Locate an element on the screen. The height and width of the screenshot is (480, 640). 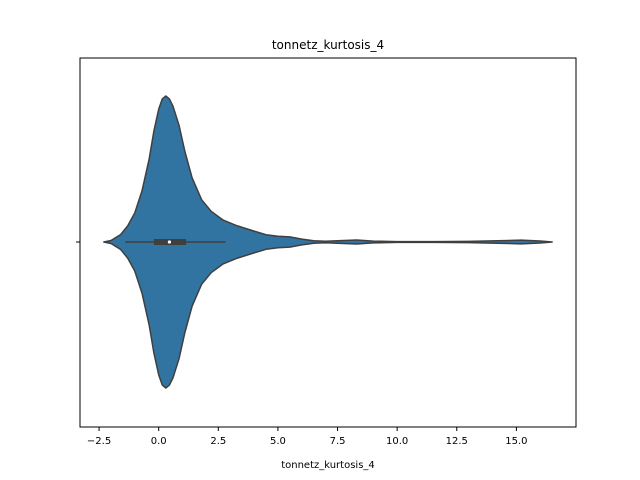
x-tick-label: 7.5 is located at coordinates (338, 441).